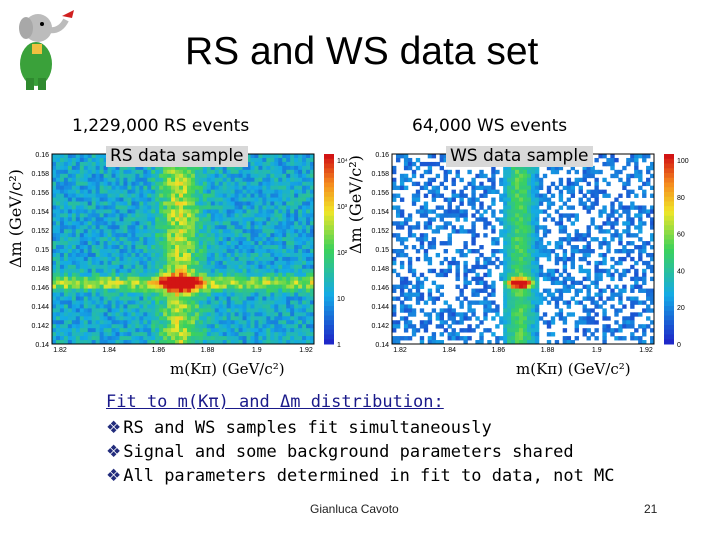 Image resolution: width=720 pixels, height=540 pixels. Describe the element at coordinates (307, 428) in the screenshot. I see `fit-item-text: RS and WS samples fit simultaneously` at that location.